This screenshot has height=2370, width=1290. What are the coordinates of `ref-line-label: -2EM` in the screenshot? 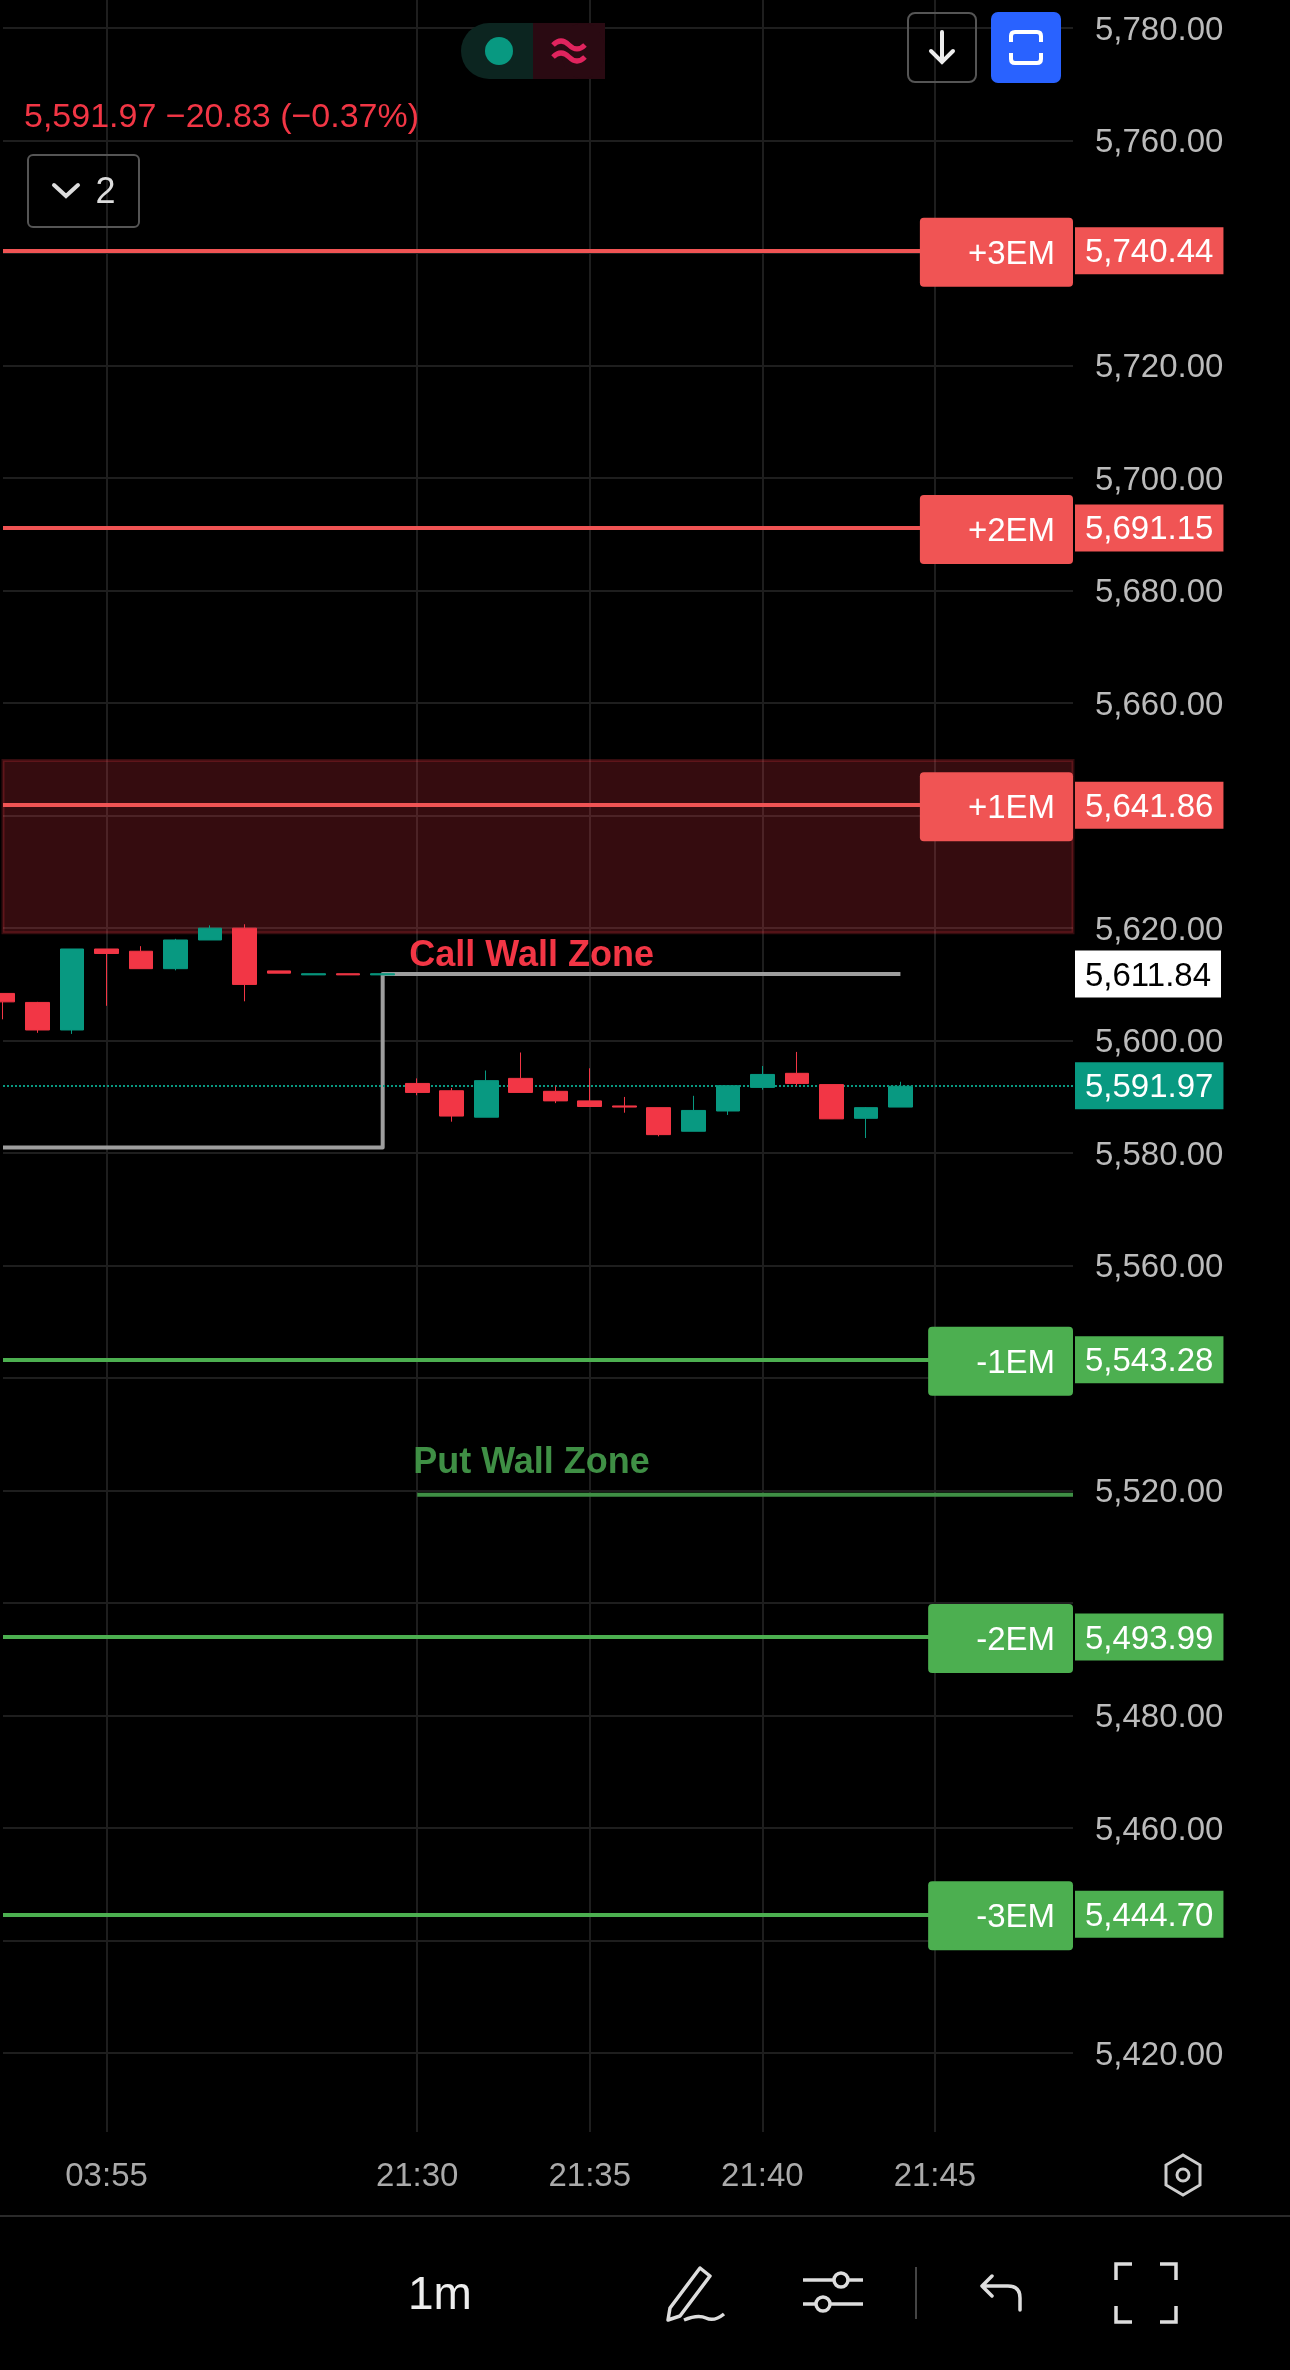 It's located at (1015, 1639).